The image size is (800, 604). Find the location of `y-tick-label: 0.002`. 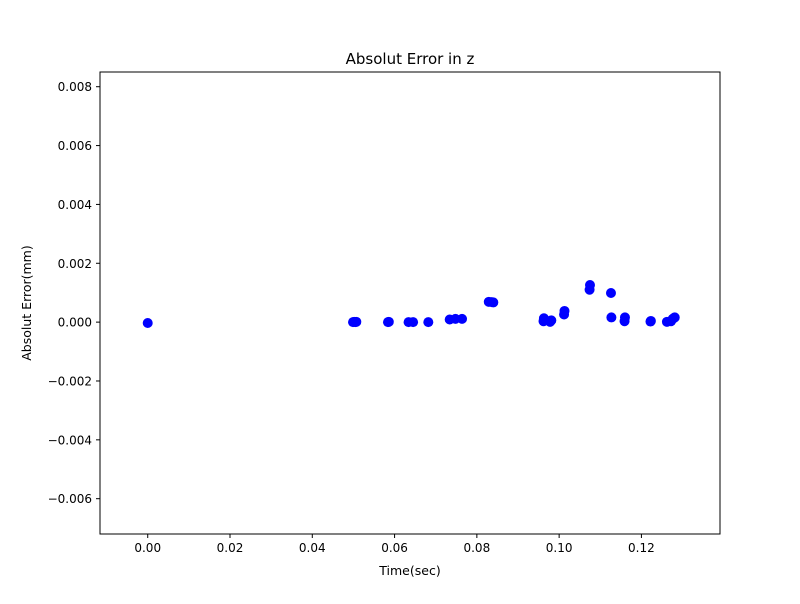

y-tick-label: 0.002 is located at coordinates (75, 264).